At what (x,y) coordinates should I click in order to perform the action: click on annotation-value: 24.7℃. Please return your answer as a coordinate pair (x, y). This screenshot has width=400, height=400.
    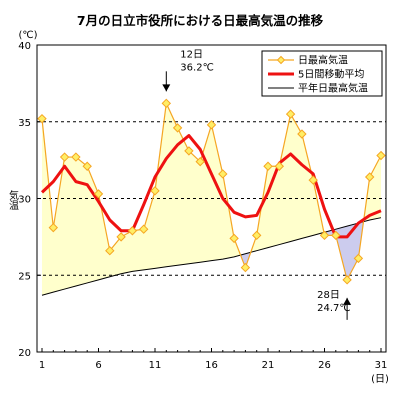
    Looking at the image, I should click on (334, 308).